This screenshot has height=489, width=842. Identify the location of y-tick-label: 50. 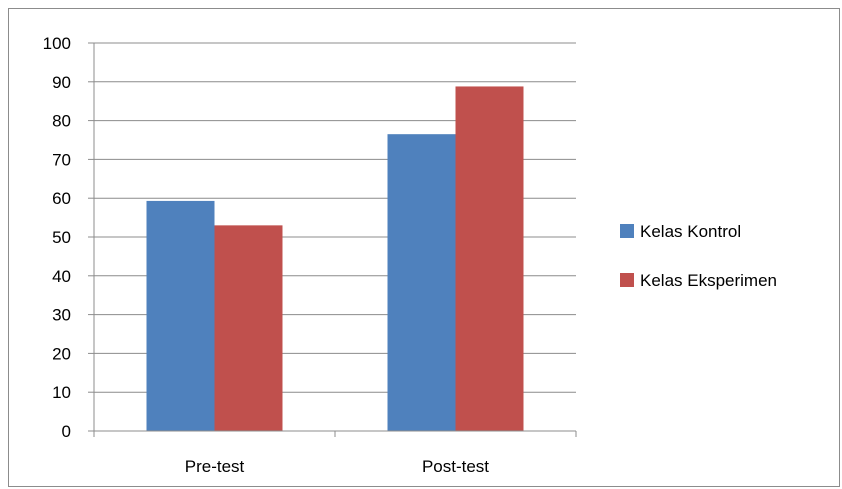
(61, 237).